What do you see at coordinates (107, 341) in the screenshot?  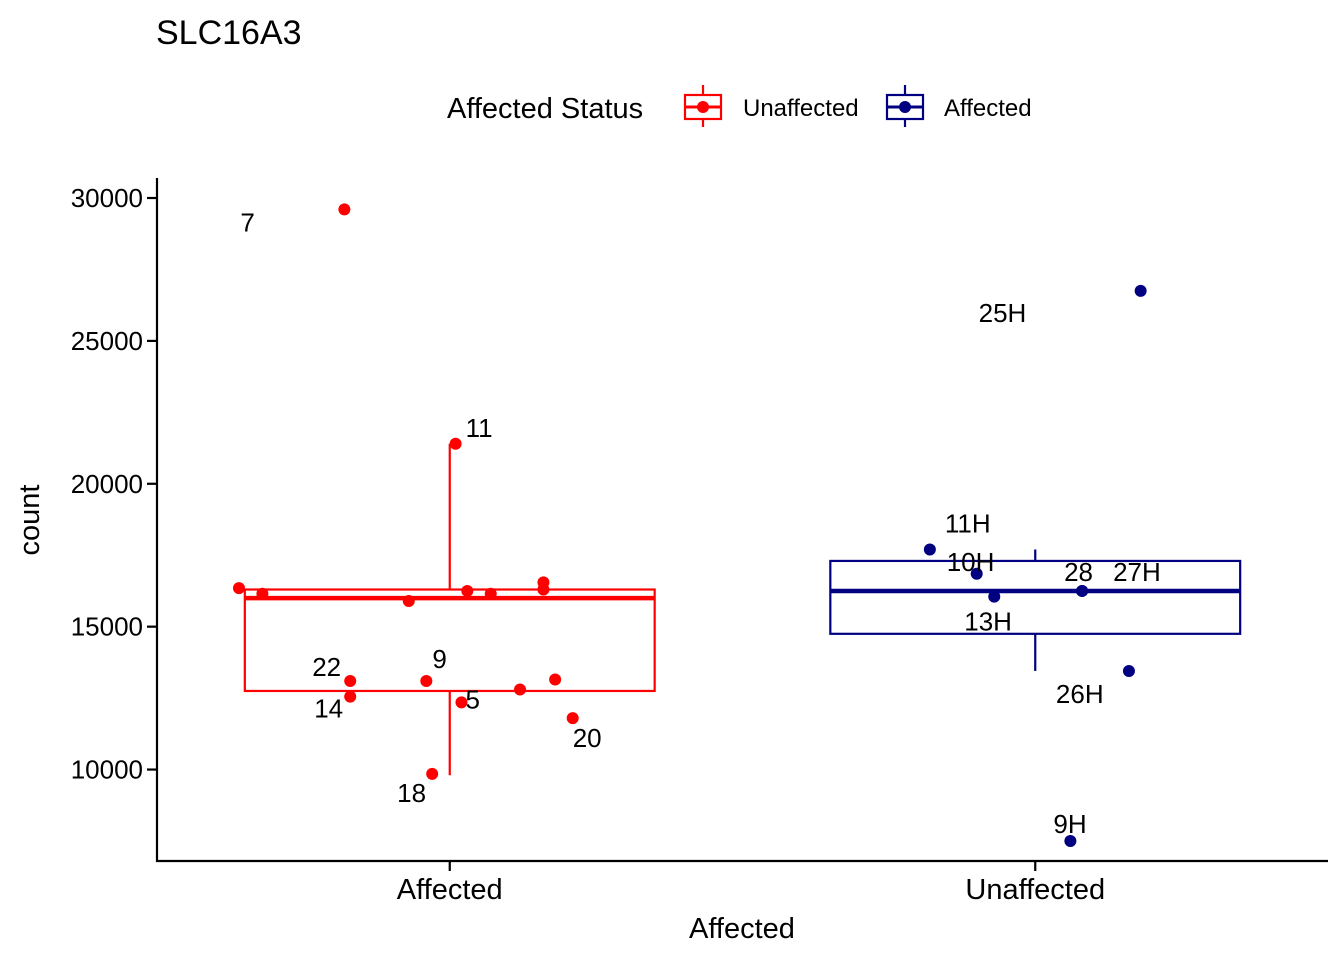 I see `y-tick-label: 25000` at bounding box center [107, 341].